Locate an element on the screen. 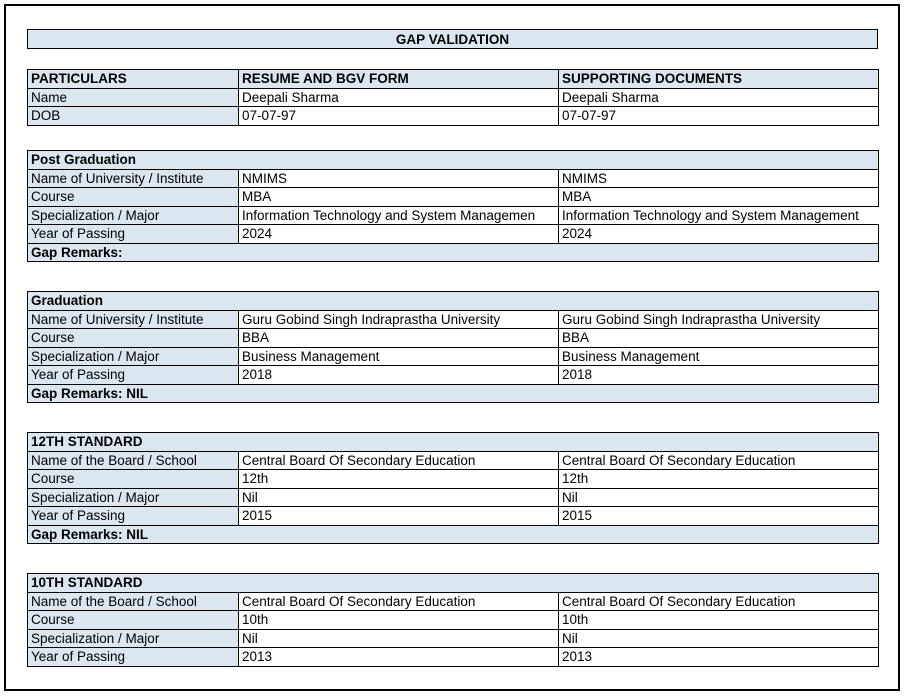 This screenshot has width=907, height=698. gap-remarks: Gap Remarks: is located at coordinates (453, 252).